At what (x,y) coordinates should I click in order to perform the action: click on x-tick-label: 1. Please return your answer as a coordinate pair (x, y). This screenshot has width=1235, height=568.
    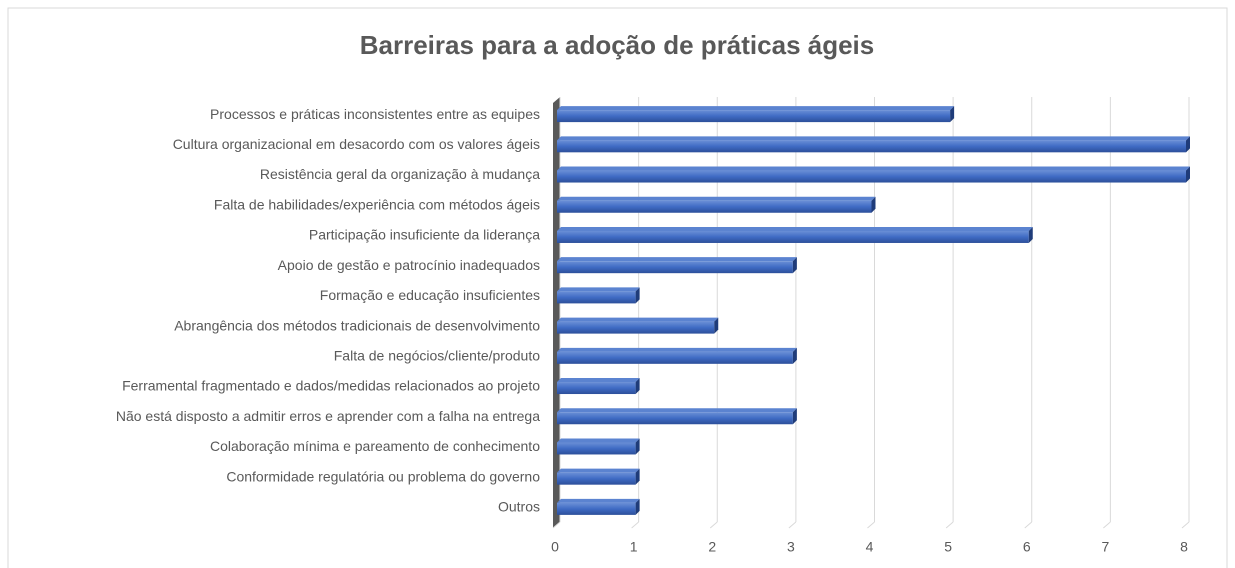
    Looking at the image, I should click on (634, 547).